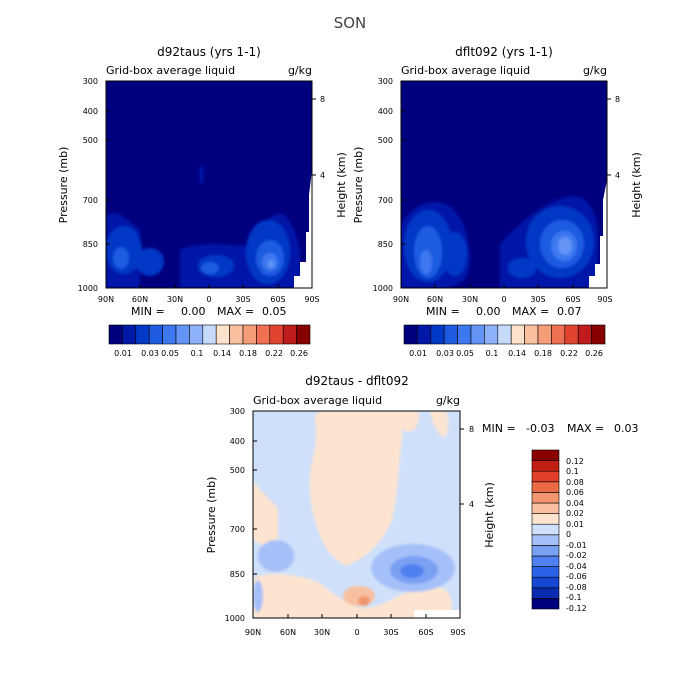  What do you see at coordinates (448, 400) in the screenshot?
I see `panel-bottom-units: g/kg` at bounding box center [448, 400].